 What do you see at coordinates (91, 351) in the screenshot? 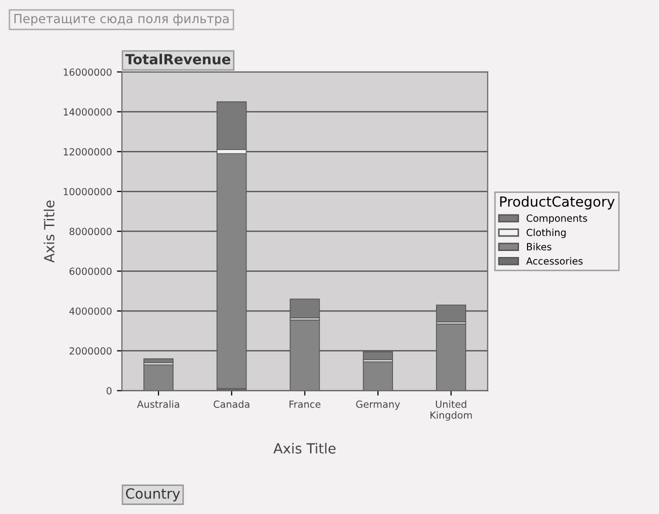
I see `y-tick-label: 2000000` at bounding box center [91, 351].